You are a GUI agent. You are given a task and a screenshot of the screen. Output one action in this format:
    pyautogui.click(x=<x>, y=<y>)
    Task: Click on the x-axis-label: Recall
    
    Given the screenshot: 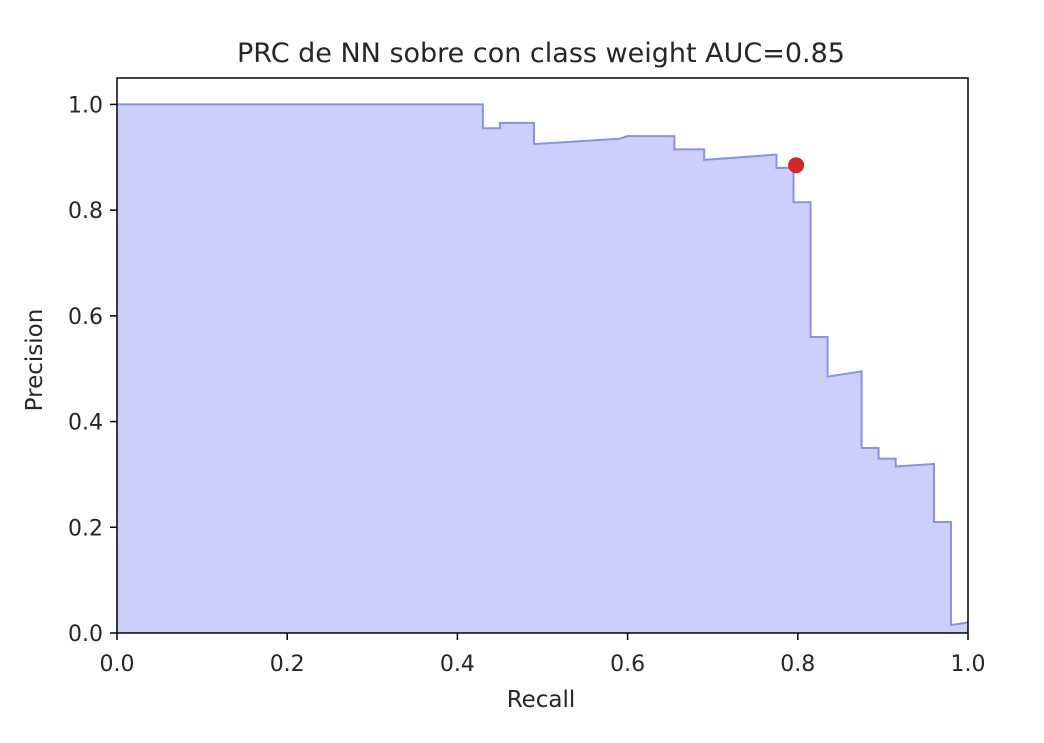 What is the action you would take?
    pyautogui.click(x=541, y=700)
    